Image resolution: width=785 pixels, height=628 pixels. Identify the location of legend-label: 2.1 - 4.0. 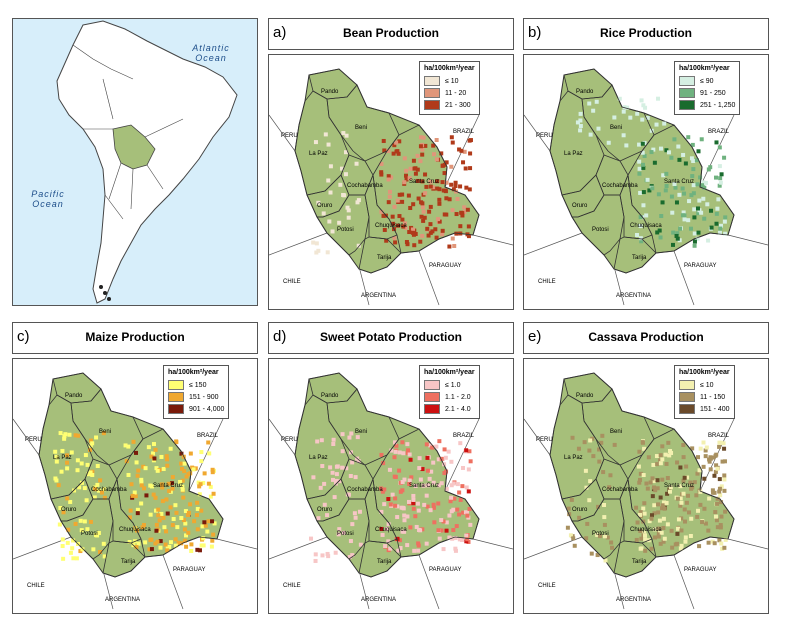
(458, 409).